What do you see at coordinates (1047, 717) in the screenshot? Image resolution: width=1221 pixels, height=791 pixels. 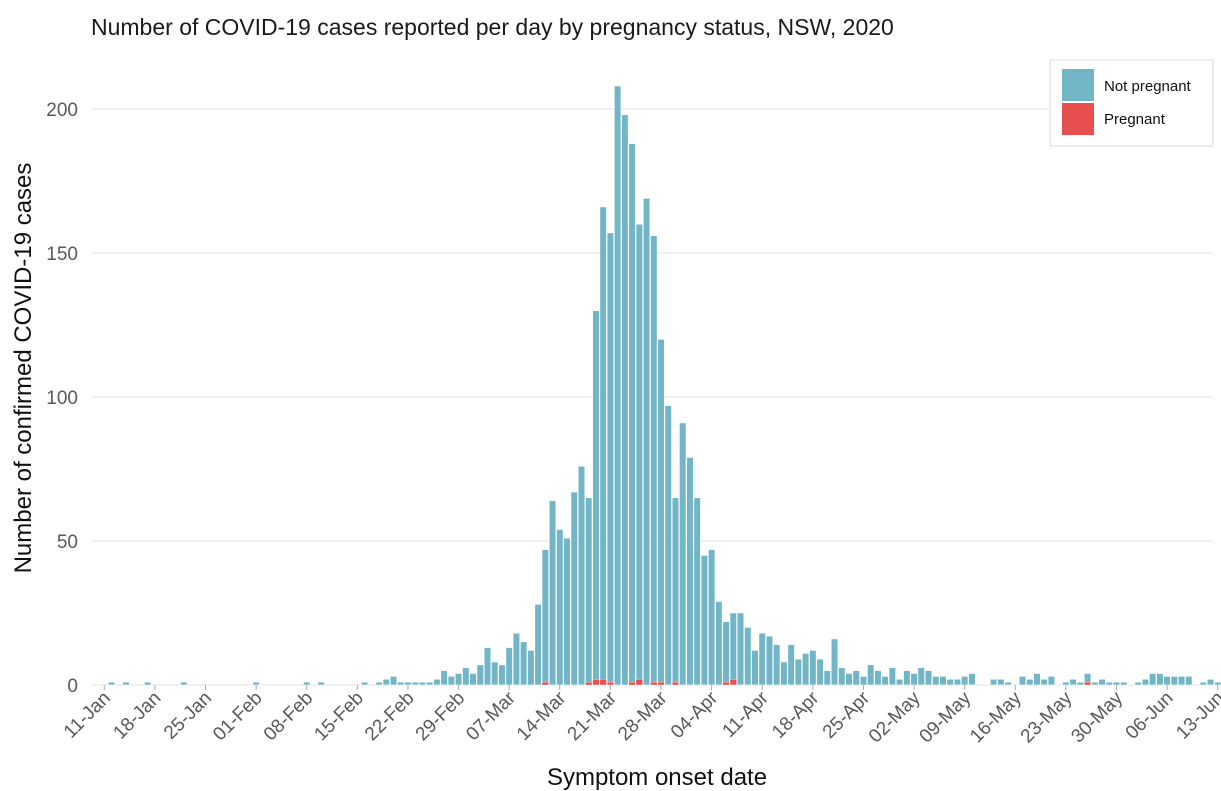 I see `x-tick-label: 23-May` at bounding box center [1047, 717].